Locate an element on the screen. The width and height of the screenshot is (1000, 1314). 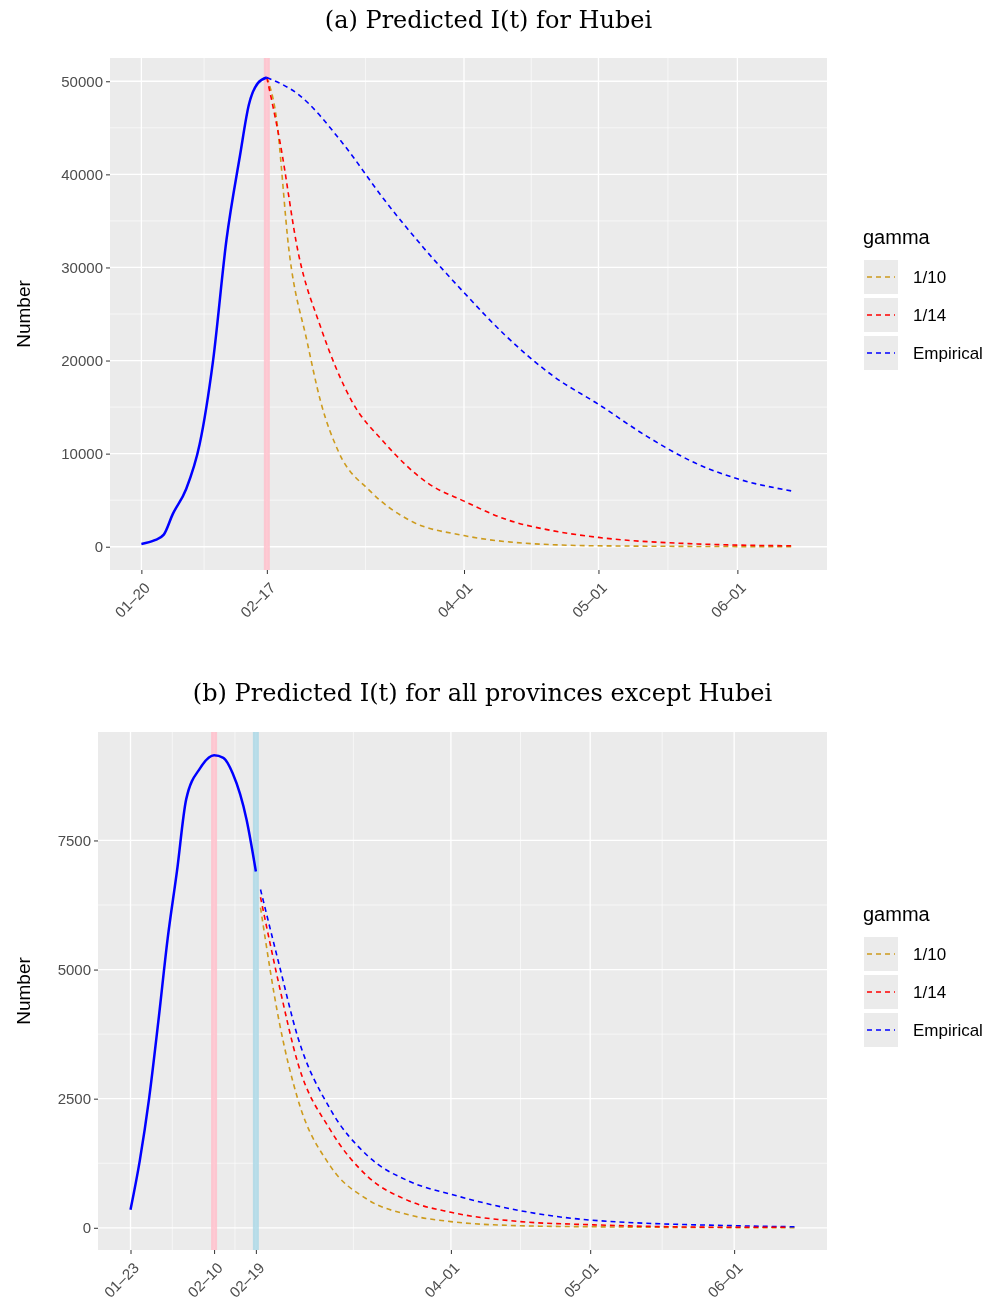
y-tick-label: 40000 is located at coordinates (82, 174).